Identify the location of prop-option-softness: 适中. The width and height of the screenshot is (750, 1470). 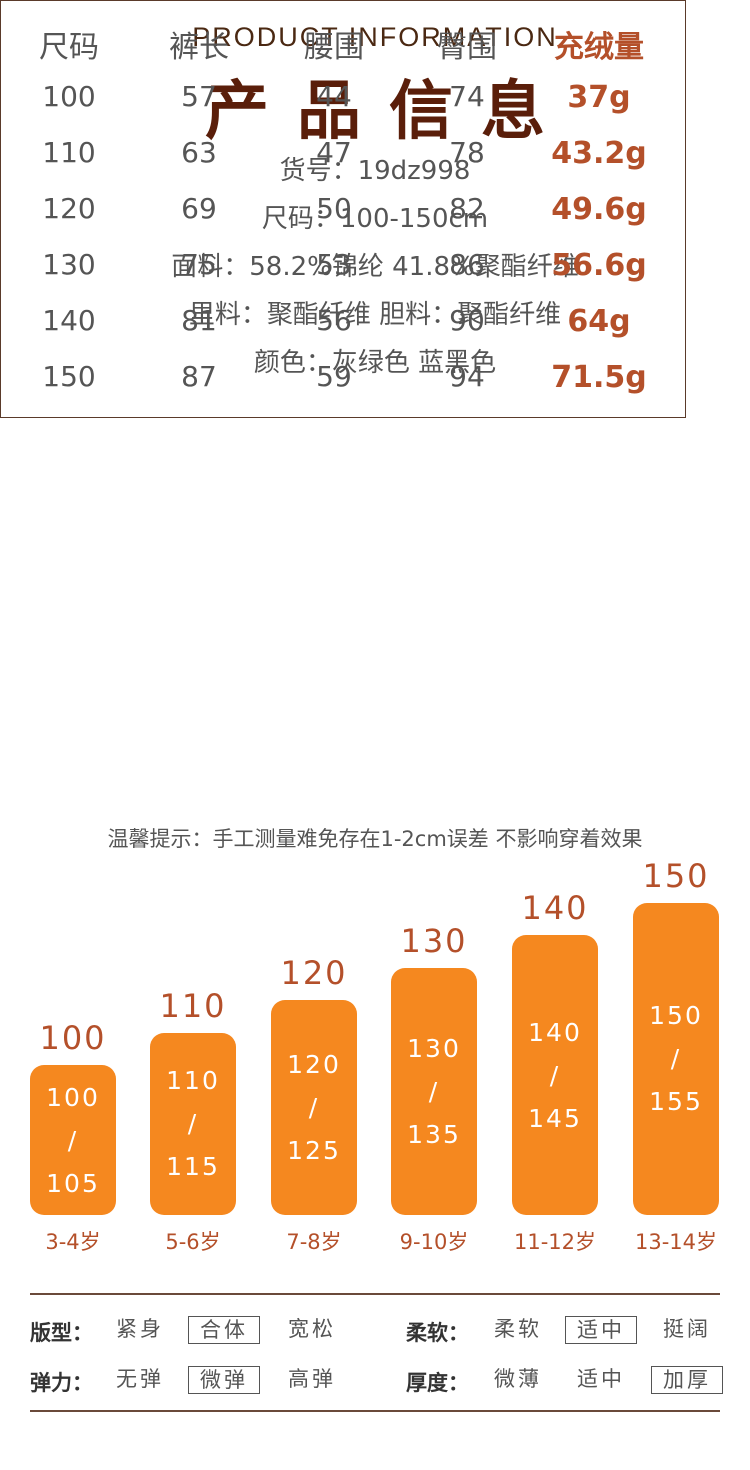
(601, 1330).